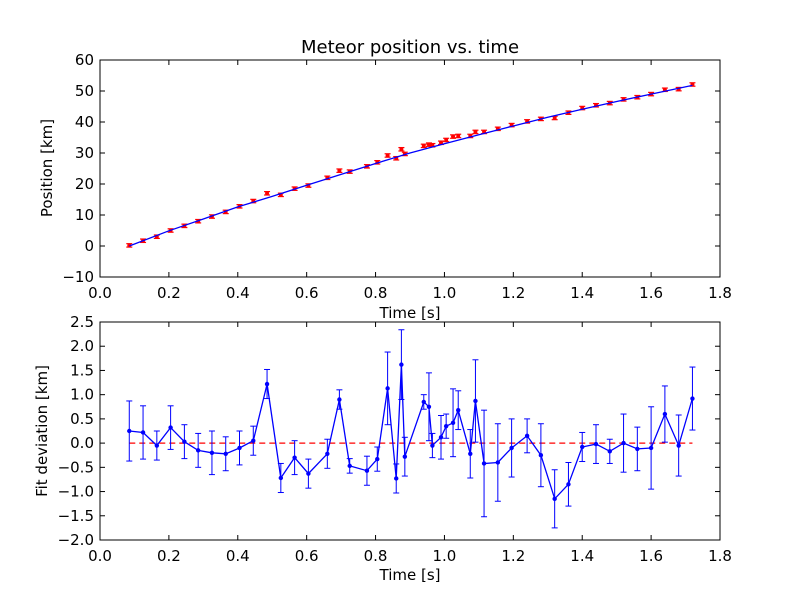 Image resolution: width=800 pixels, height=600 pixels. What do you see at coordinates (100, 556) in the screenshot?
I see `deviation-x-tick-label: 0.0` at bounding box center [100, 556].